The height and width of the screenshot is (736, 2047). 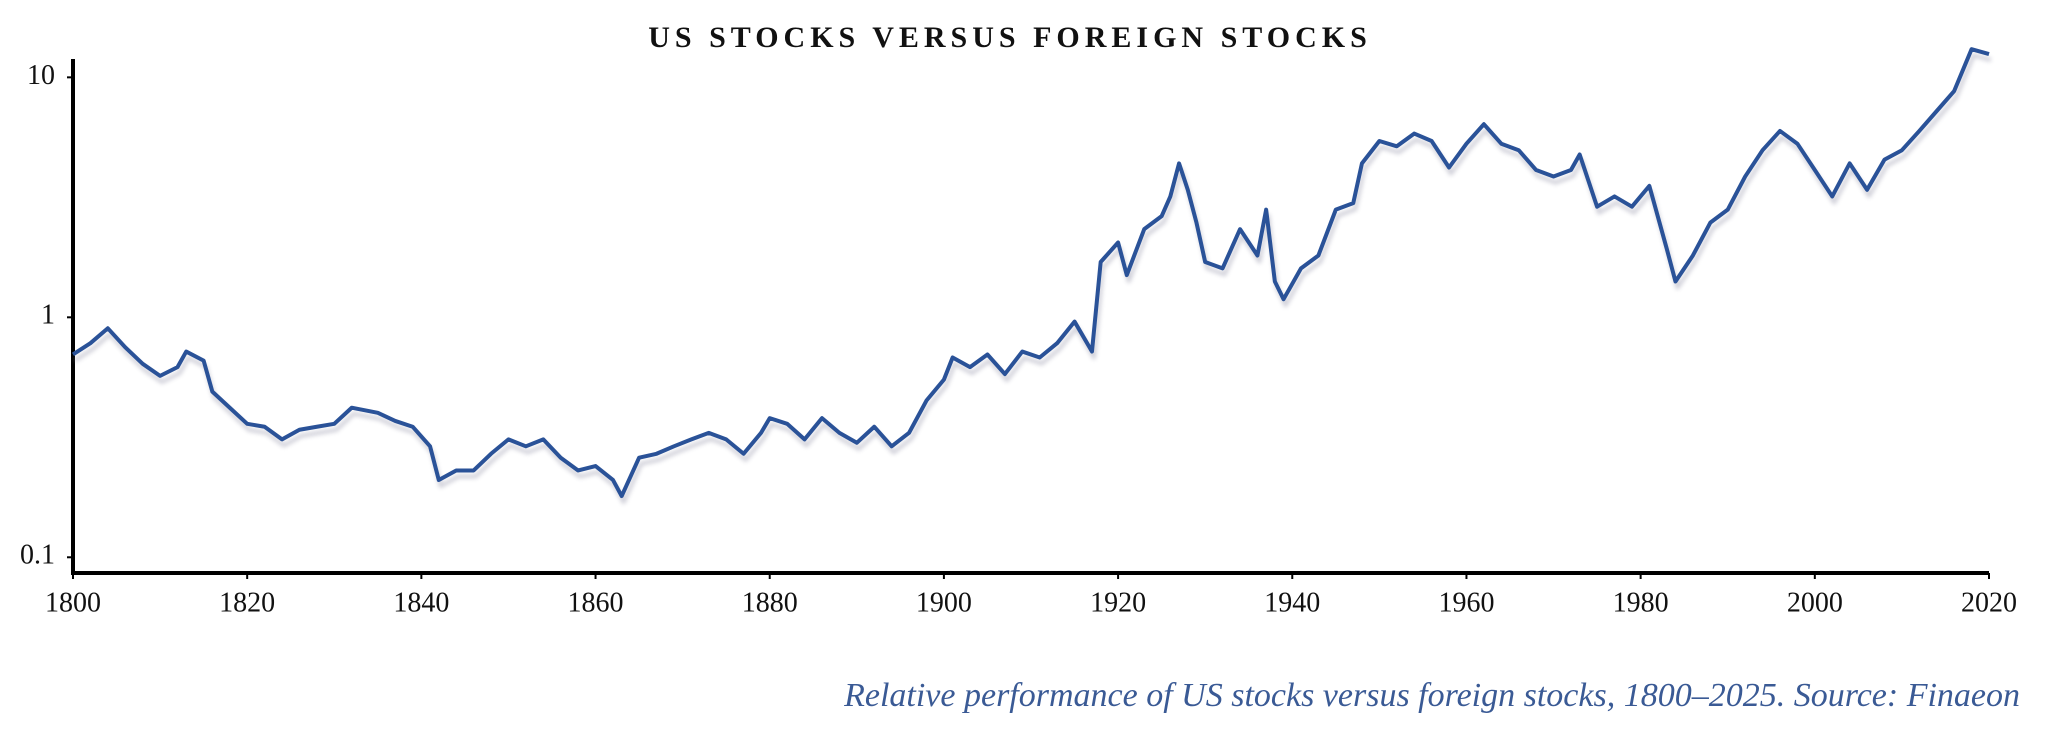 What do you see at coordinates (73, 602) in the screenshot?
I see `x-tick-label: 1800` at bounding box center [73, 602].